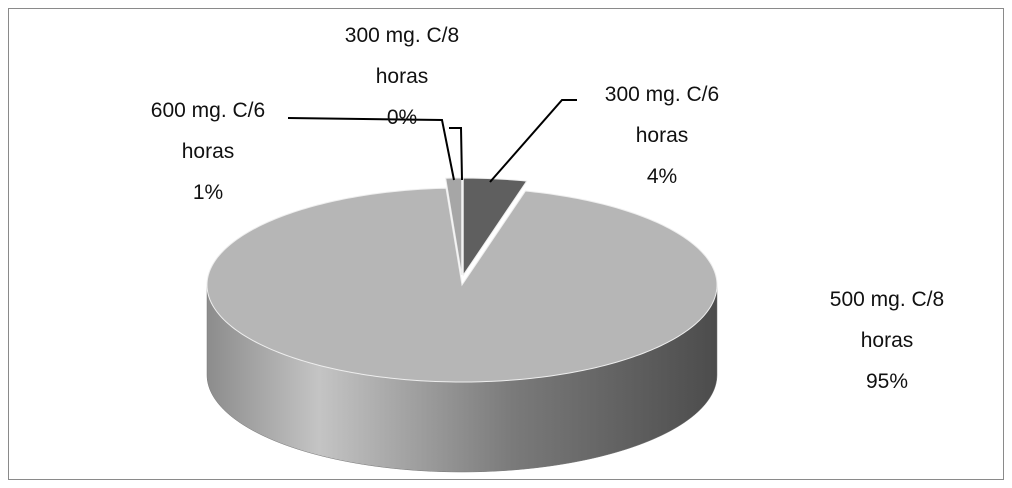 The height and width of the screenshot is (488, 1012). I want to click on value-label: 4%, so click(662, 176).